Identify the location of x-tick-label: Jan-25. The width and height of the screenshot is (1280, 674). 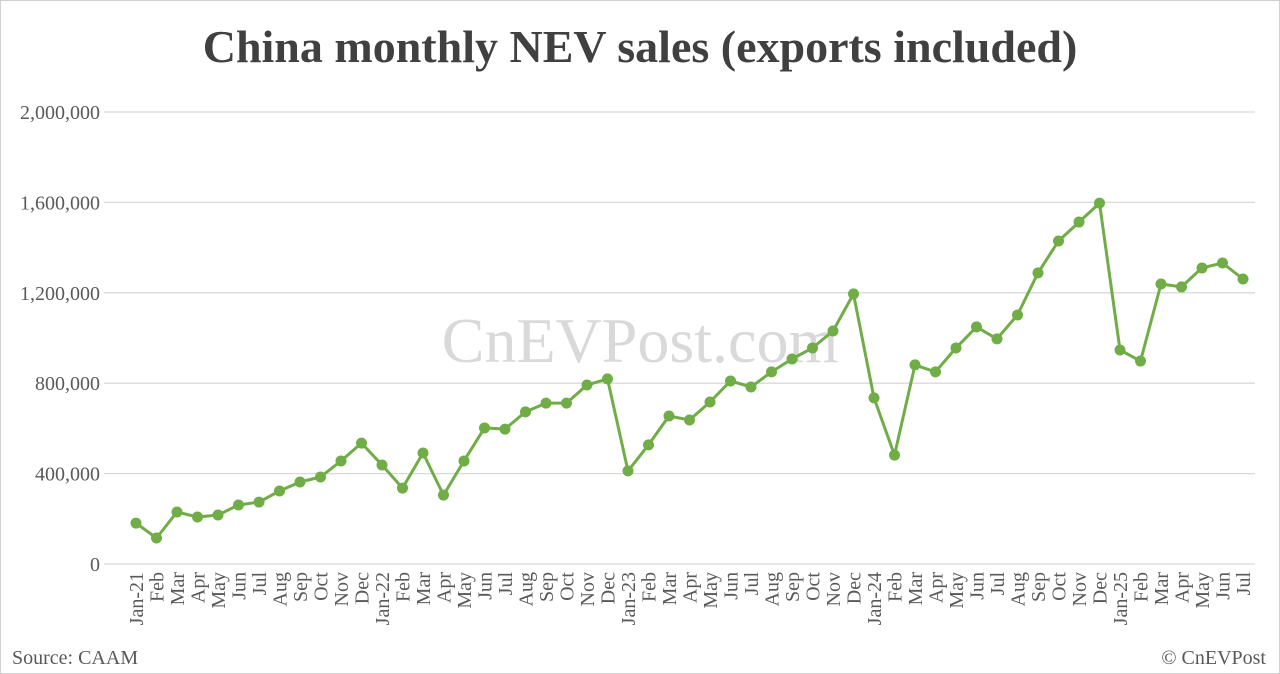
(1121, 598).